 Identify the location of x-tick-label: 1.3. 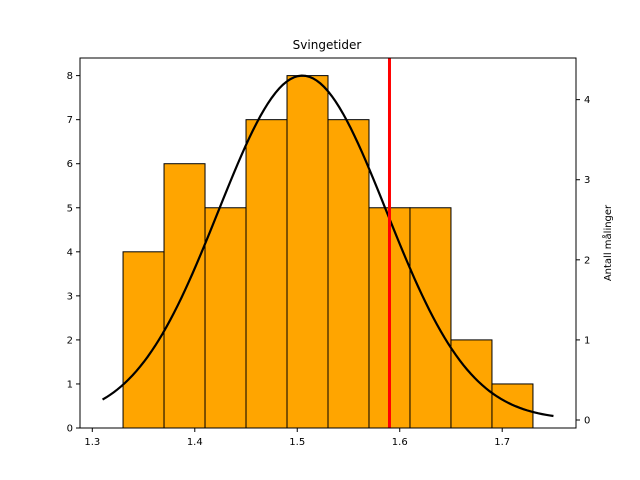
(92, 442).